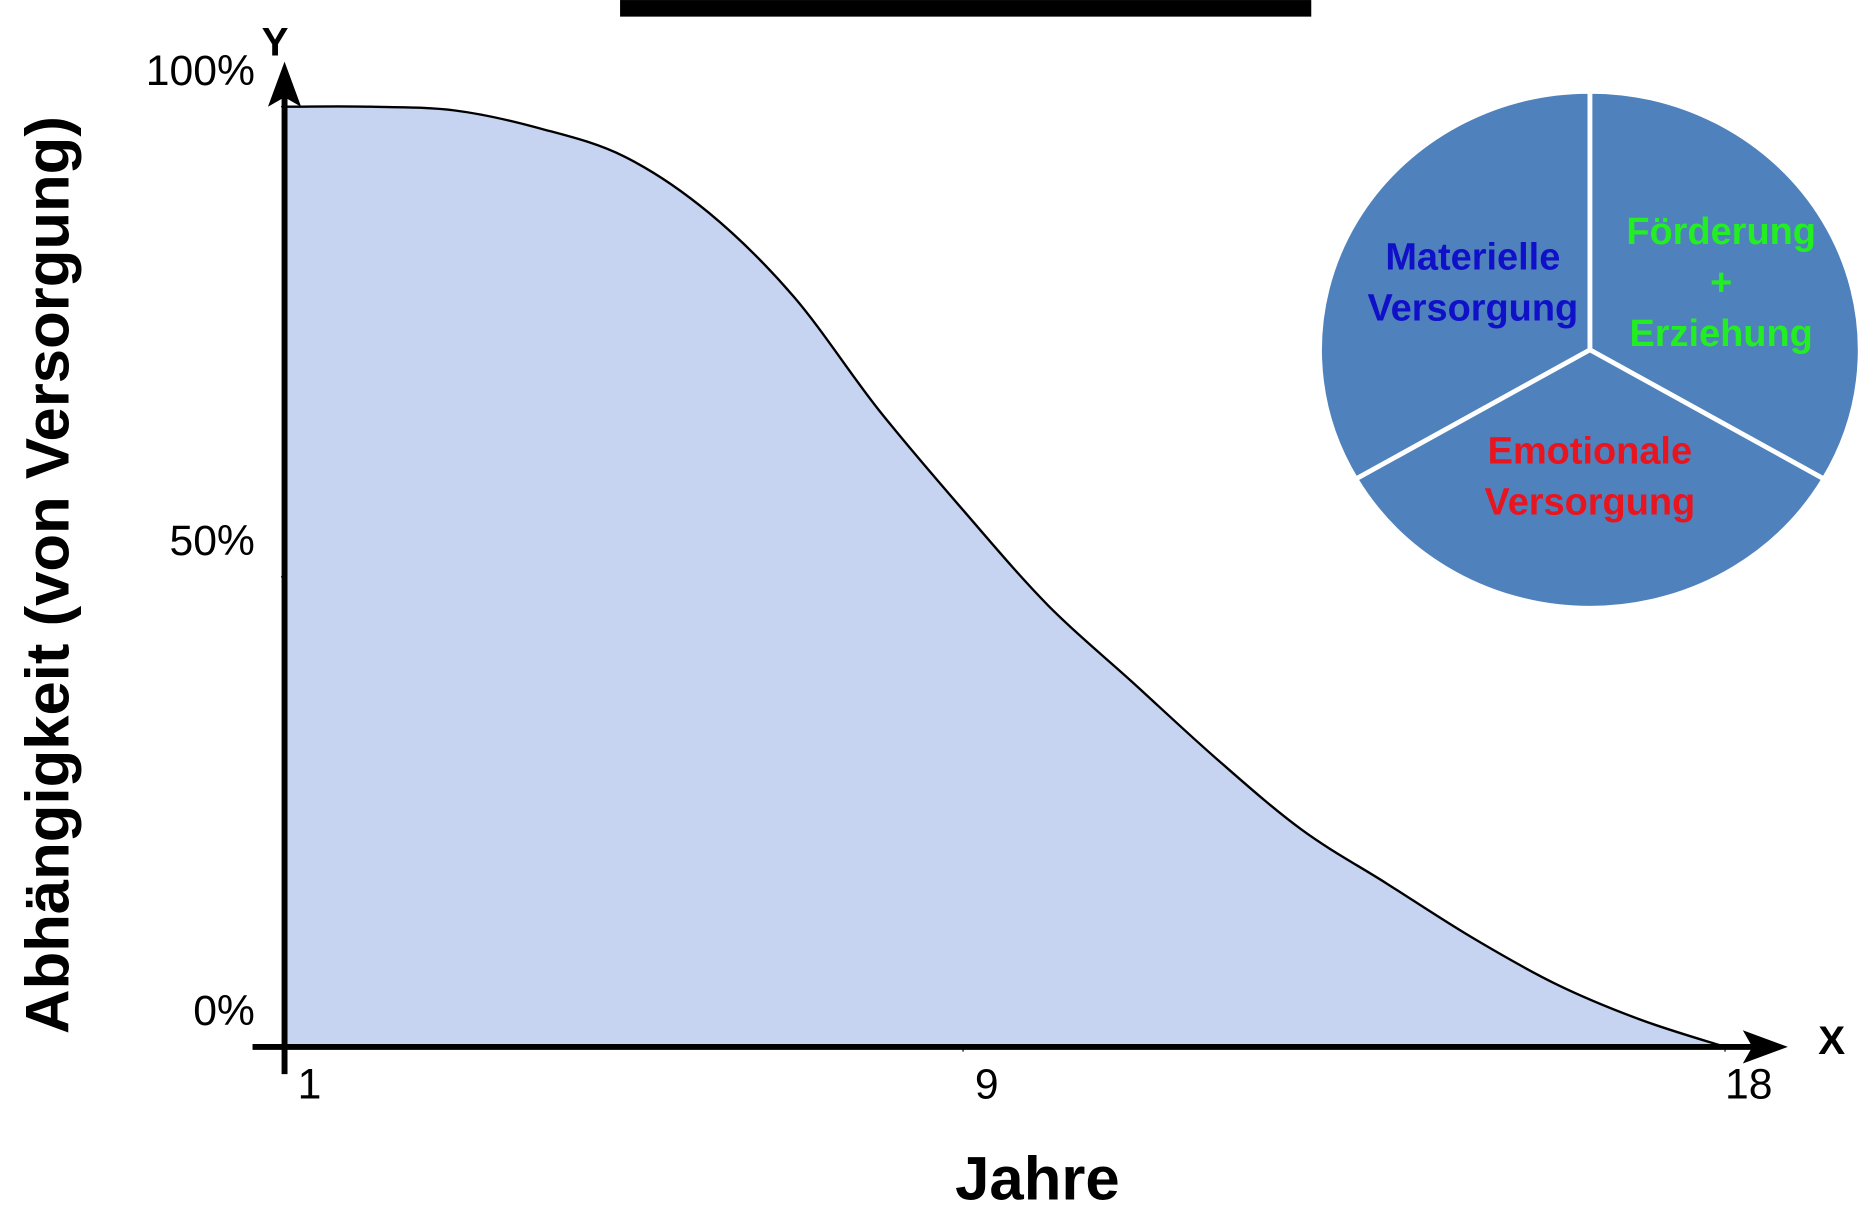  I want to click on y-axis-name: Y, so click(275, 42).